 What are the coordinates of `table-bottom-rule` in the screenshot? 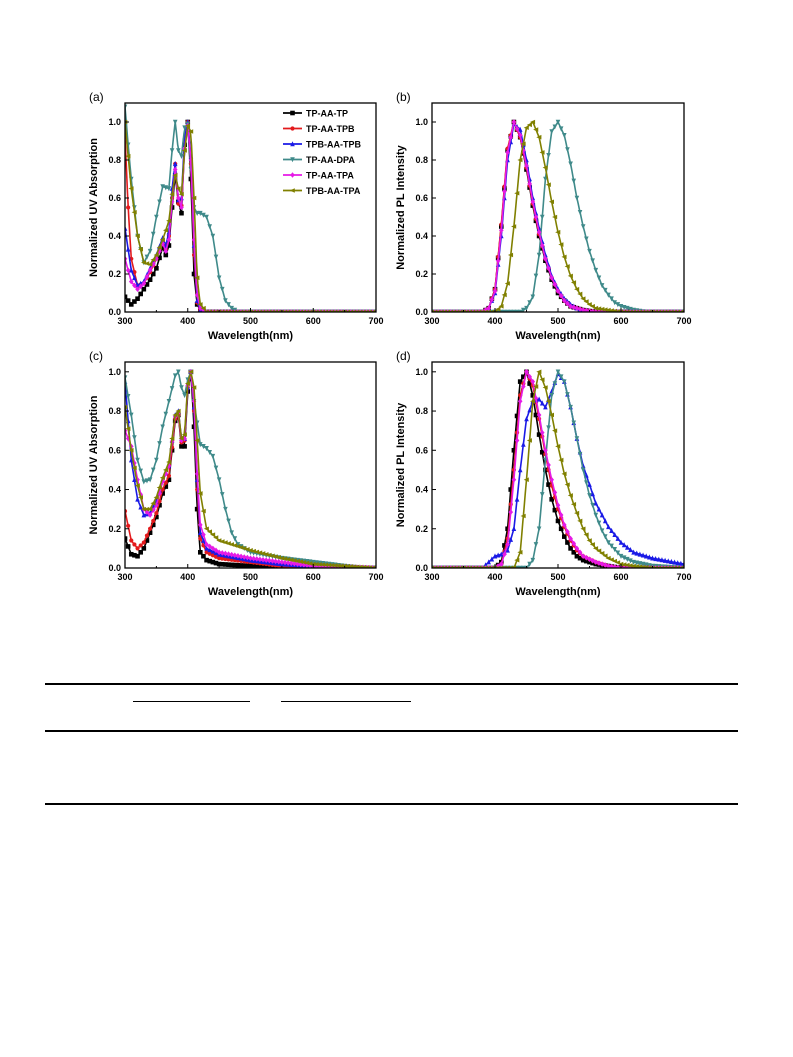 It's located at (391, 804).